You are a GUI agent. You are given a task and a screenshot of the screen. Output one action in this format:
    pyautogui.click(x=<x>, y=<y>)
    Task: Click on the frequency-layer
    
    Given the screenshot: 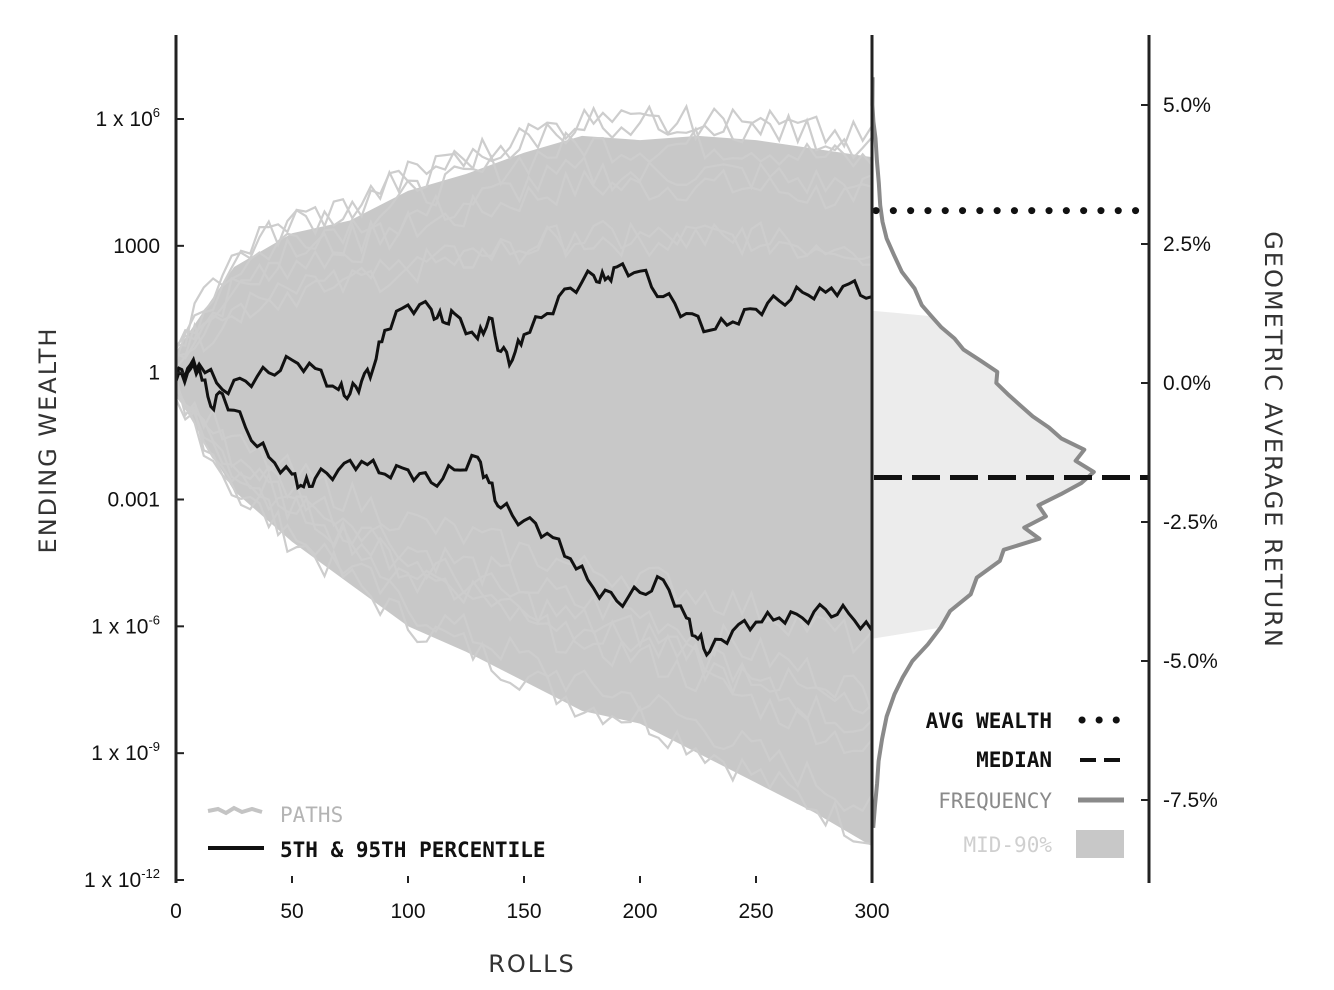 What is the action you would take?
    pyautogui.click(x=983, y=452)
    